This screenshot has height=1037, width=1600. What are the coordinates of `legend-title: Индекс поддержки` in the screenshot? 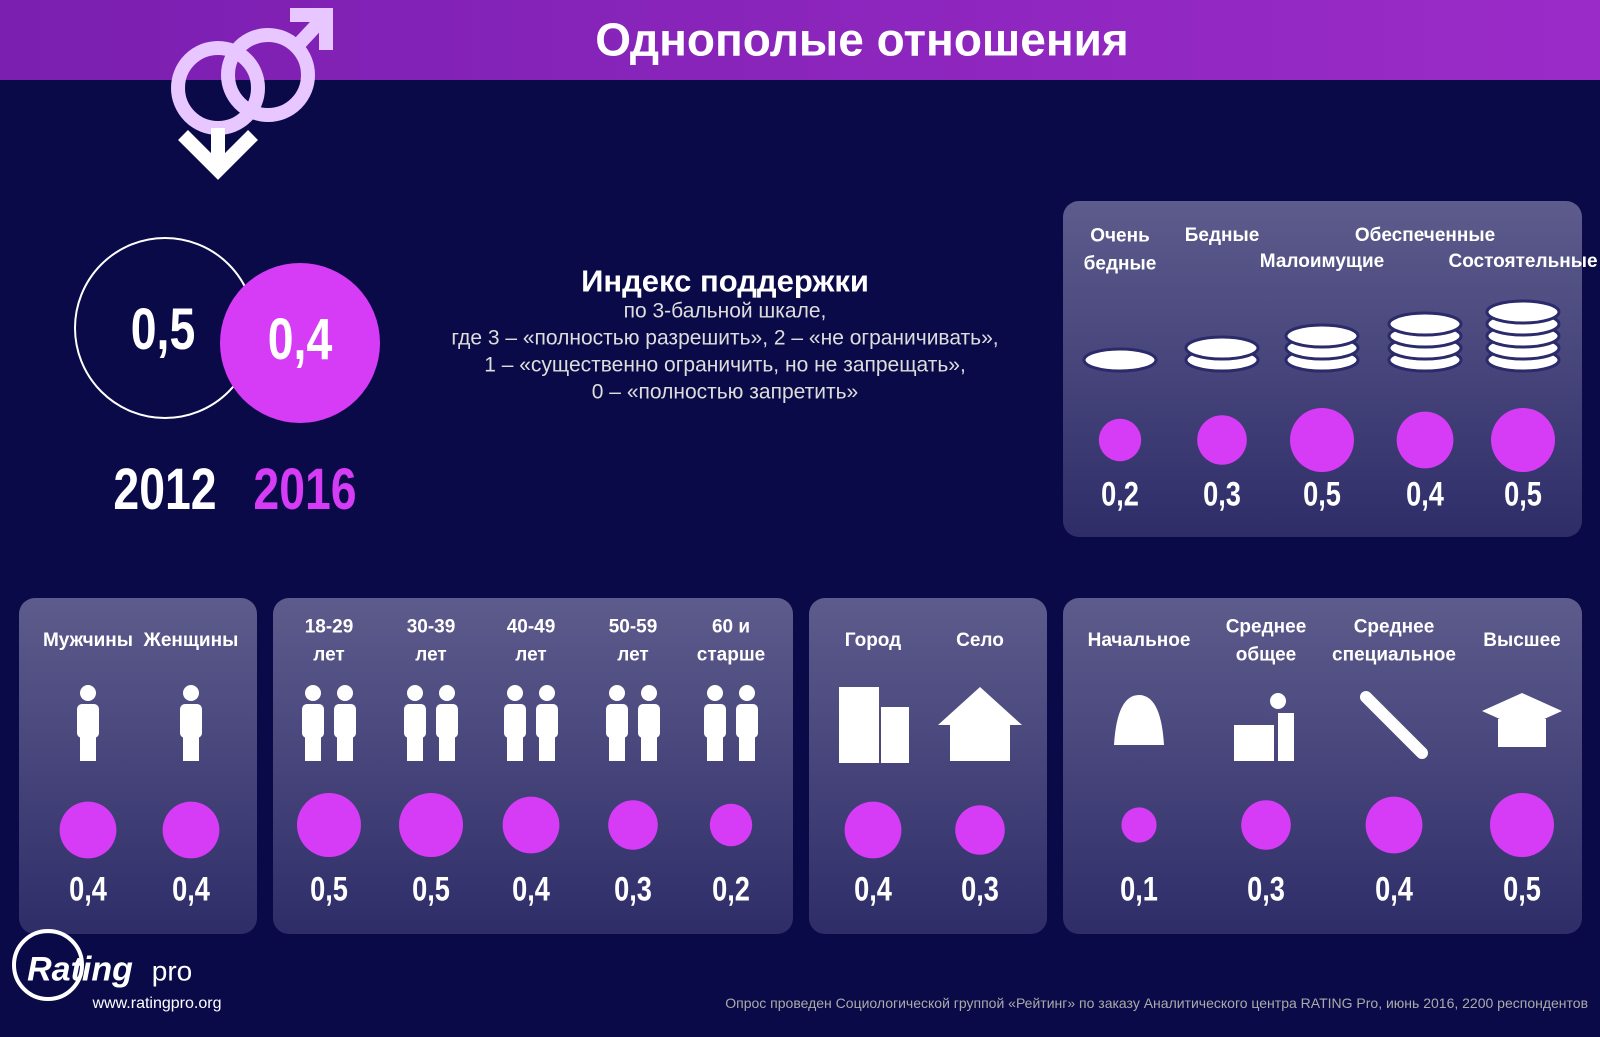 It's located at (725, 281).